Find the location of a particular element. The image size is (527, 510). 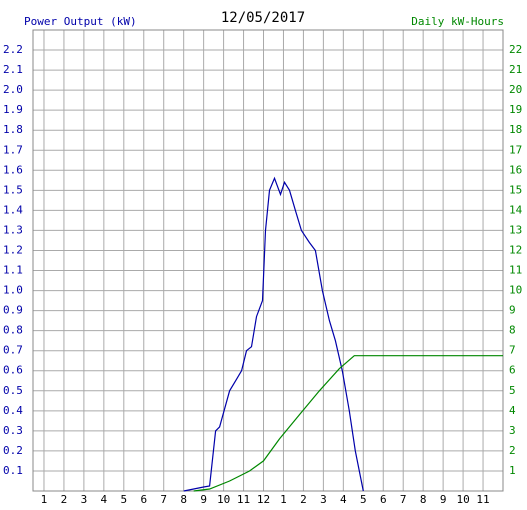

y2-tick-label: 19 is located at coordinates (515, 109).